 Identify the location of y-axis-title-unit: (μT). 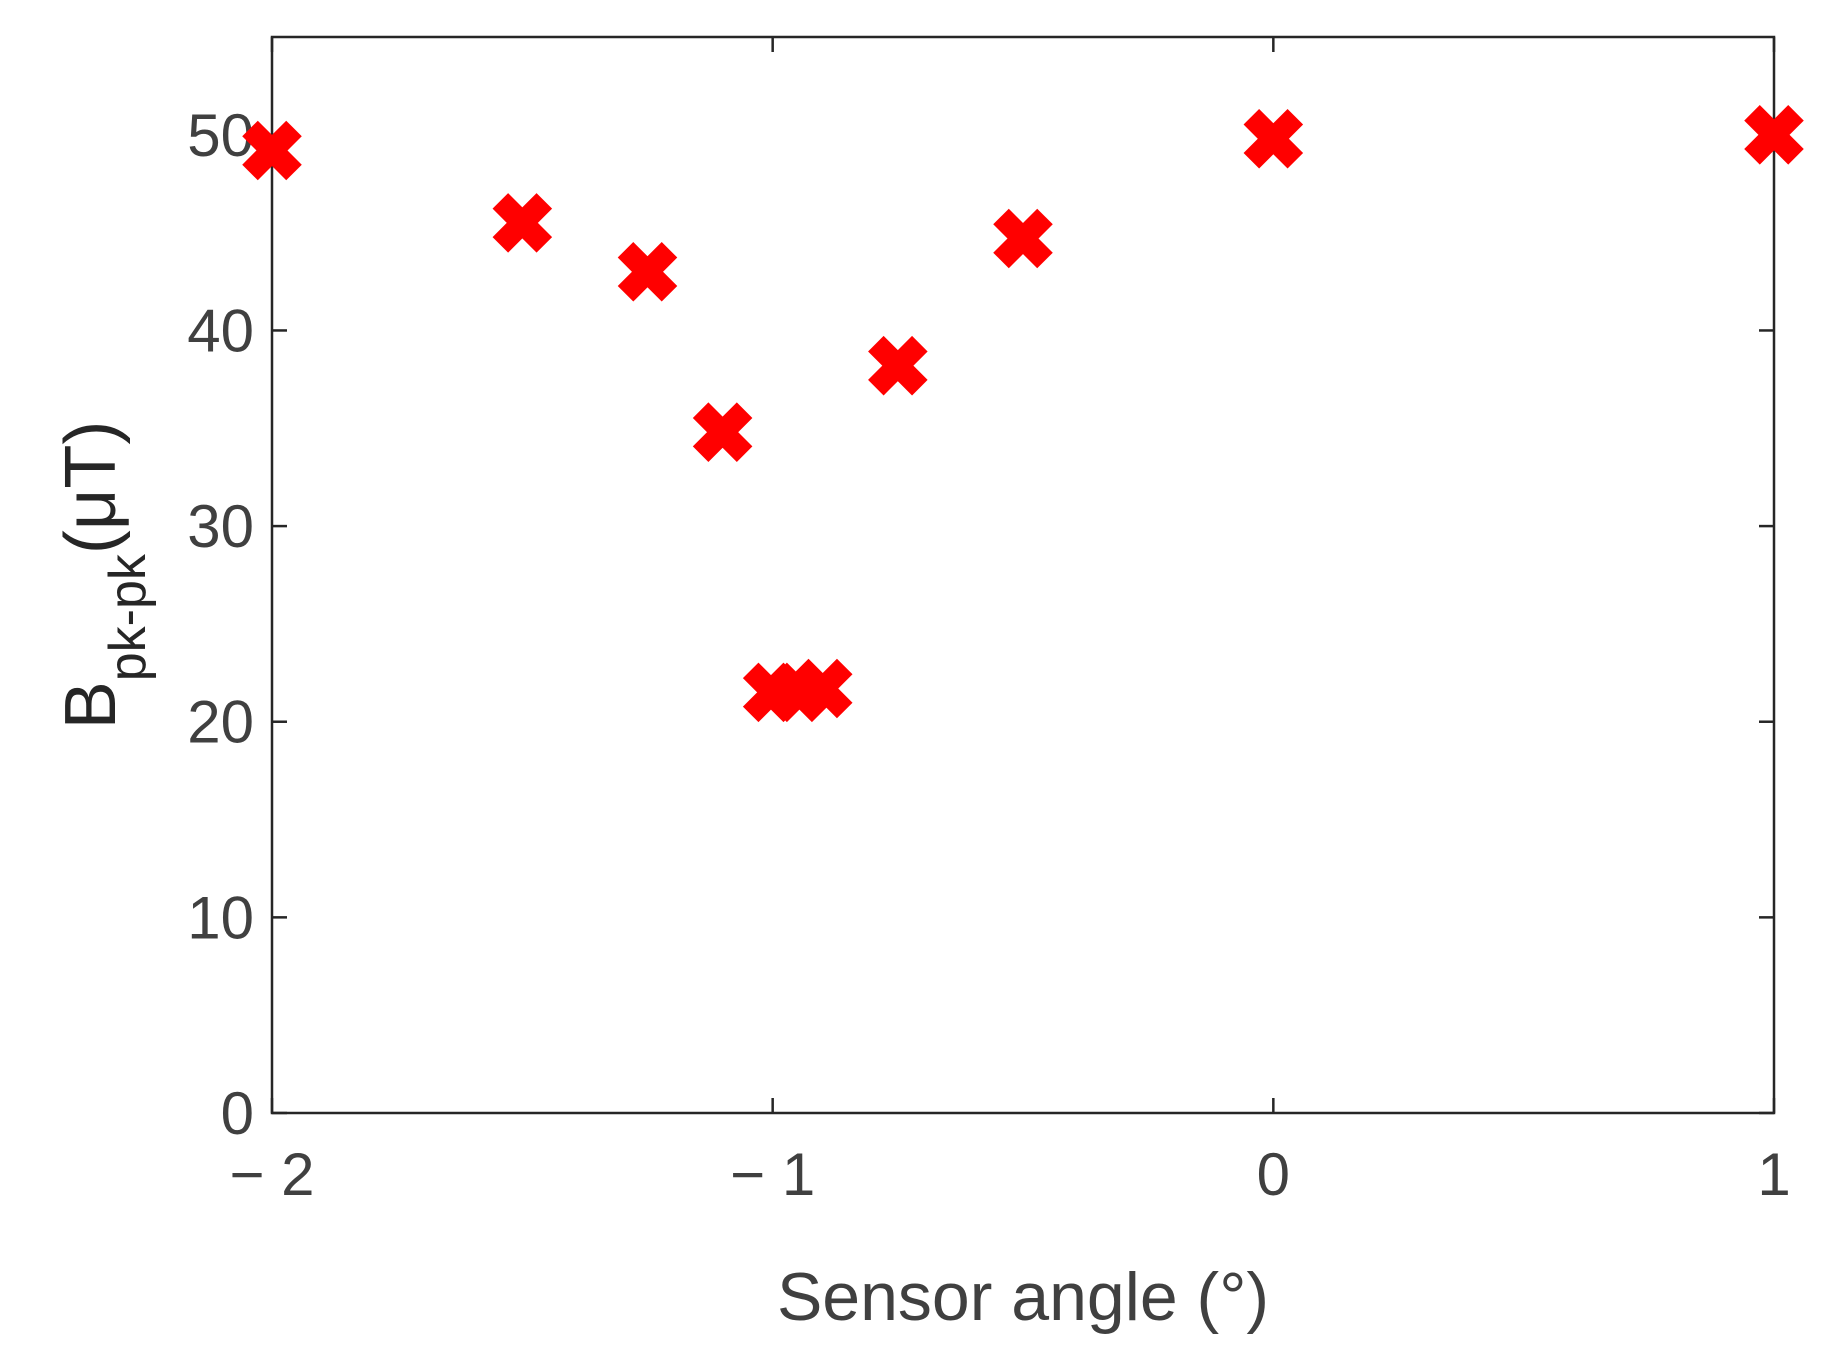
(91, 487).